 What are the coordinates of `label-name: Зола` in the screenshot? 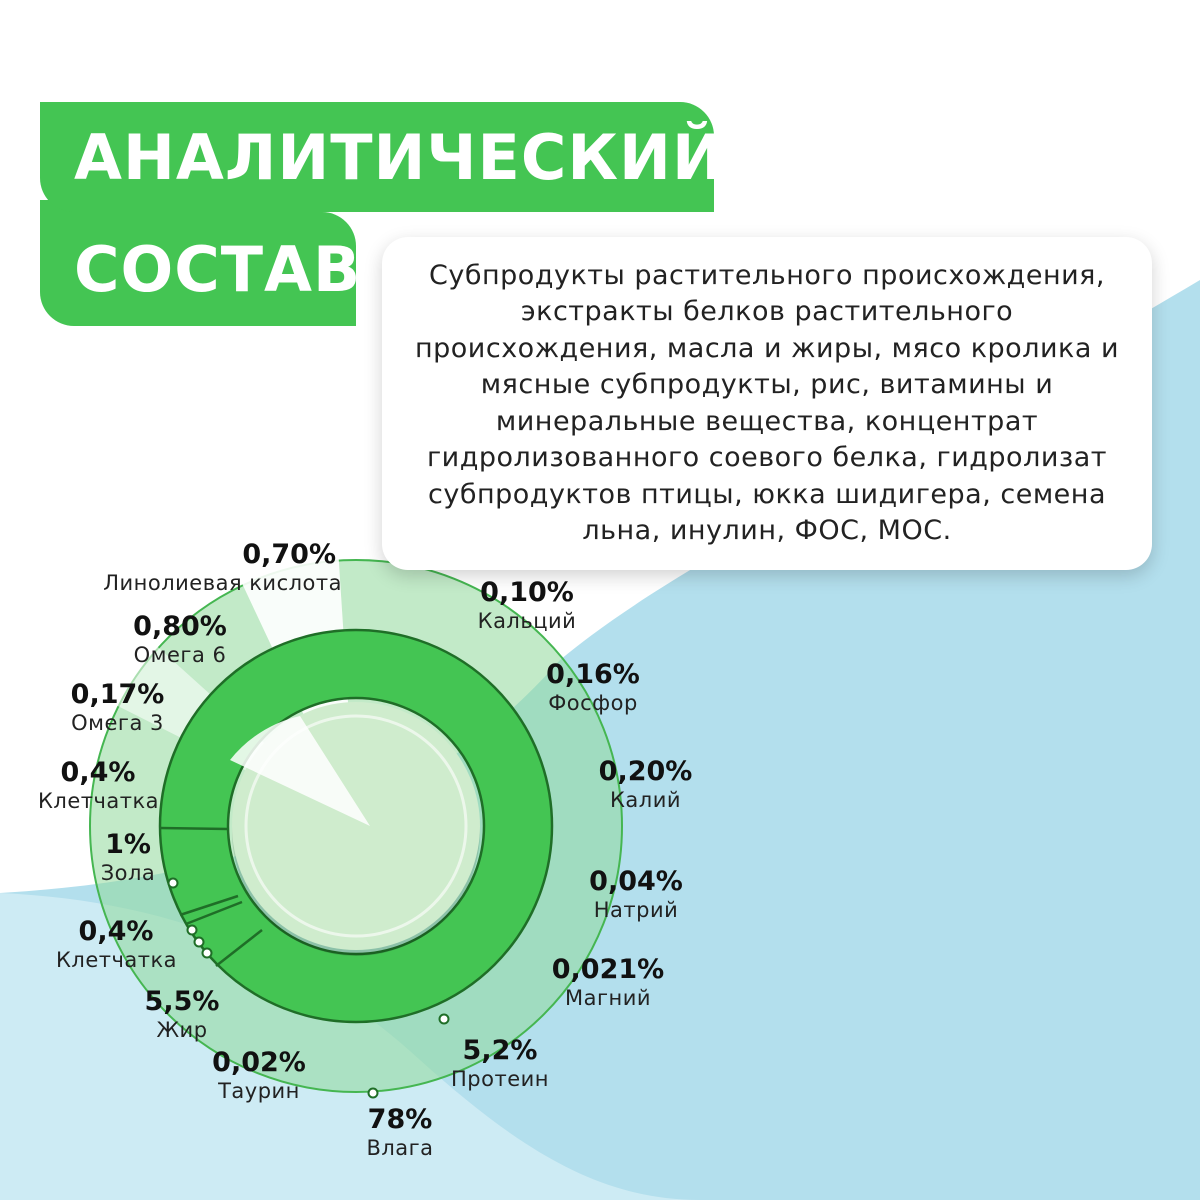 It's located at (128, 873).